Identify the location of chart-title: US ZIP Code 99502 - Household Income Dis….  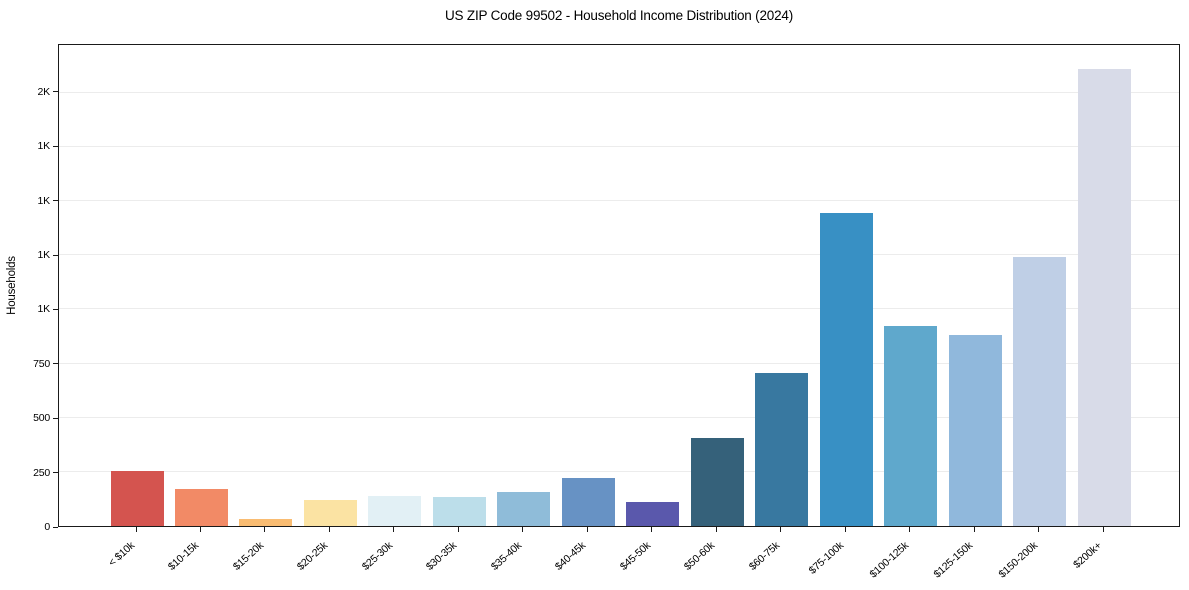
(619, 15).